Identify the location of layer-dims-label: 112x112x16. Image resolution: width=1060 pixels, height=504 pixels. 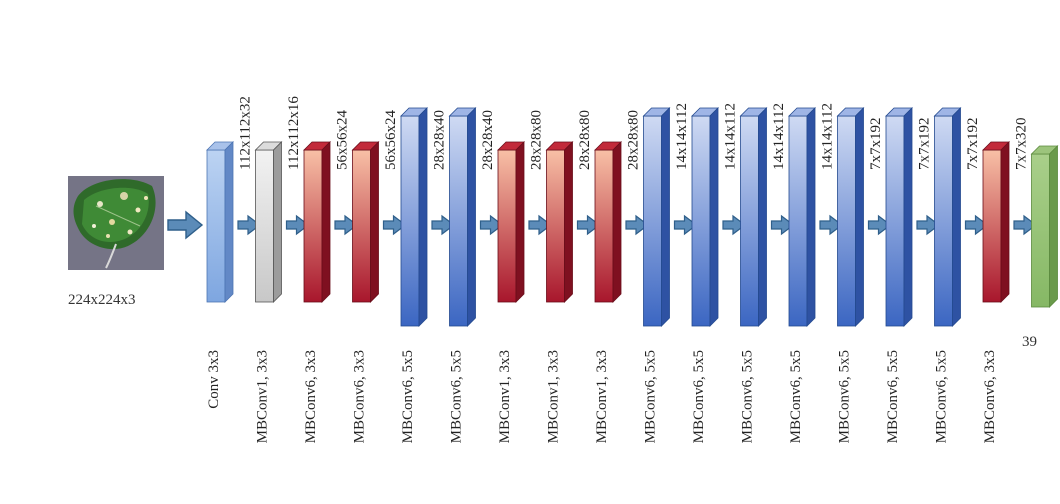
(294, 133).